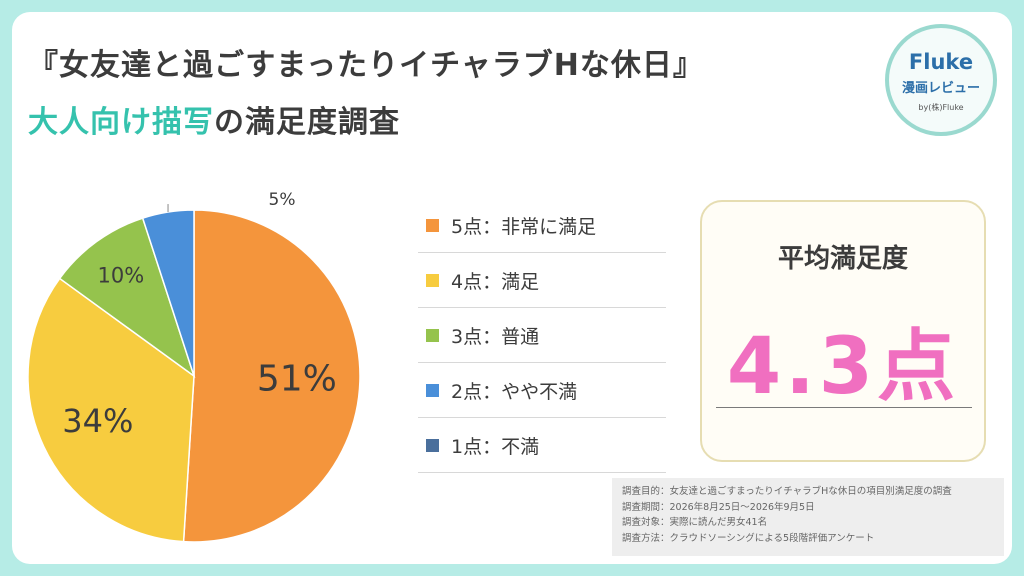 Image resolution: width=1024 pixels, height=576 pixels. What do you see at coordinates (366, 65) in the screenshot?
I see `page-title: 『女友達と過ごすまったりイチャラブHな休日』` at bounding box center [366, 65].